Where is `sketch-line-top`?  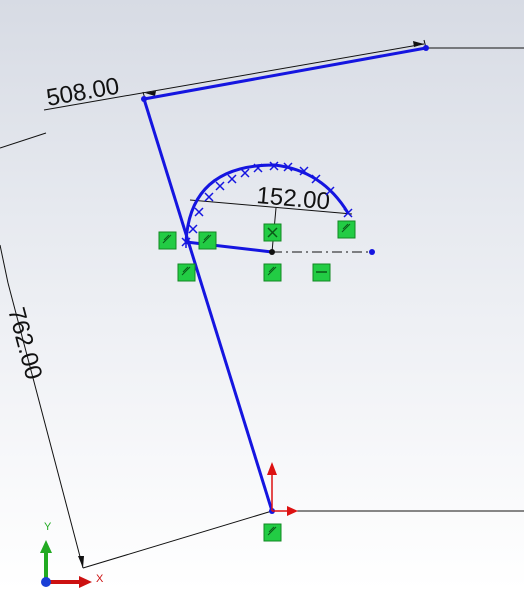
sketch-line-top is located at coordinates (285, 73).